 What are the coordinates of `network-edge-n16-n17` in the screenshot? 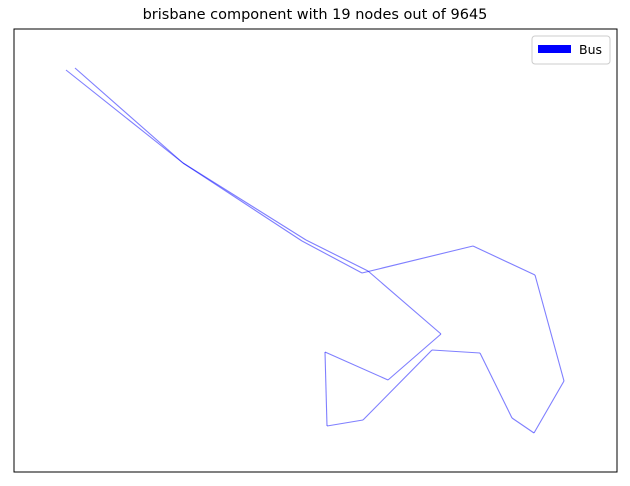 It's located at (326, 389).